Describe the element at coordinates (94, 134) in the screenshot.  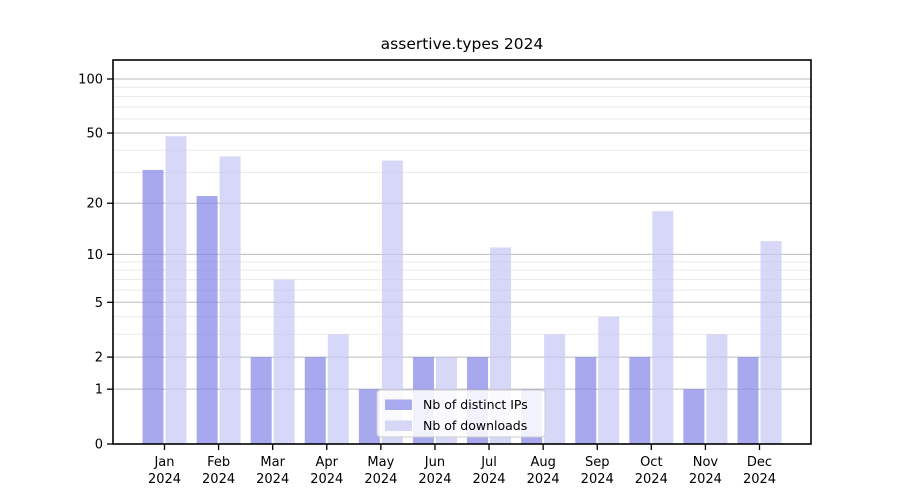
I see `y-tick-label-50: 50` at that location.